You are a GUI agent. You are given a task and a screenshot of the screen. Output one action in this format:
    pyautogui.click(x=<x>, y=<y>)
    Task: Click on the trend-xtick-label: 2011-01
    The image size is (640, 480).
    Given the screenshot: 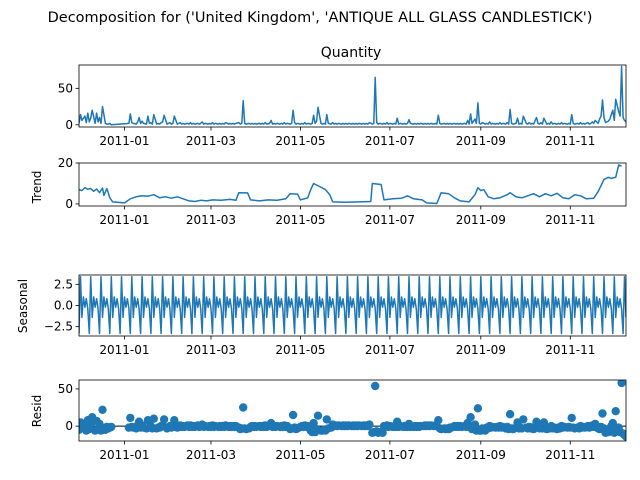 What is the action you would take?
    pyautogui.click(x=124, y=220)
    